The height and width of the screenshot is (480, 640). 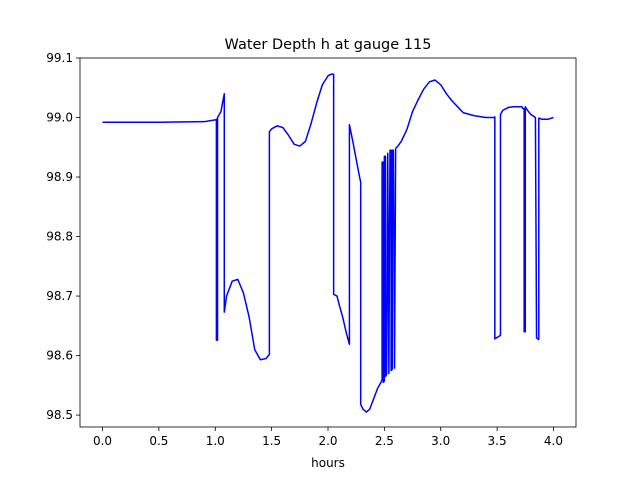 What do you see at coordinates (158, 441) in the screenshot?
I see `x-tick-label: 0.5` at bounding box center [158, 441].